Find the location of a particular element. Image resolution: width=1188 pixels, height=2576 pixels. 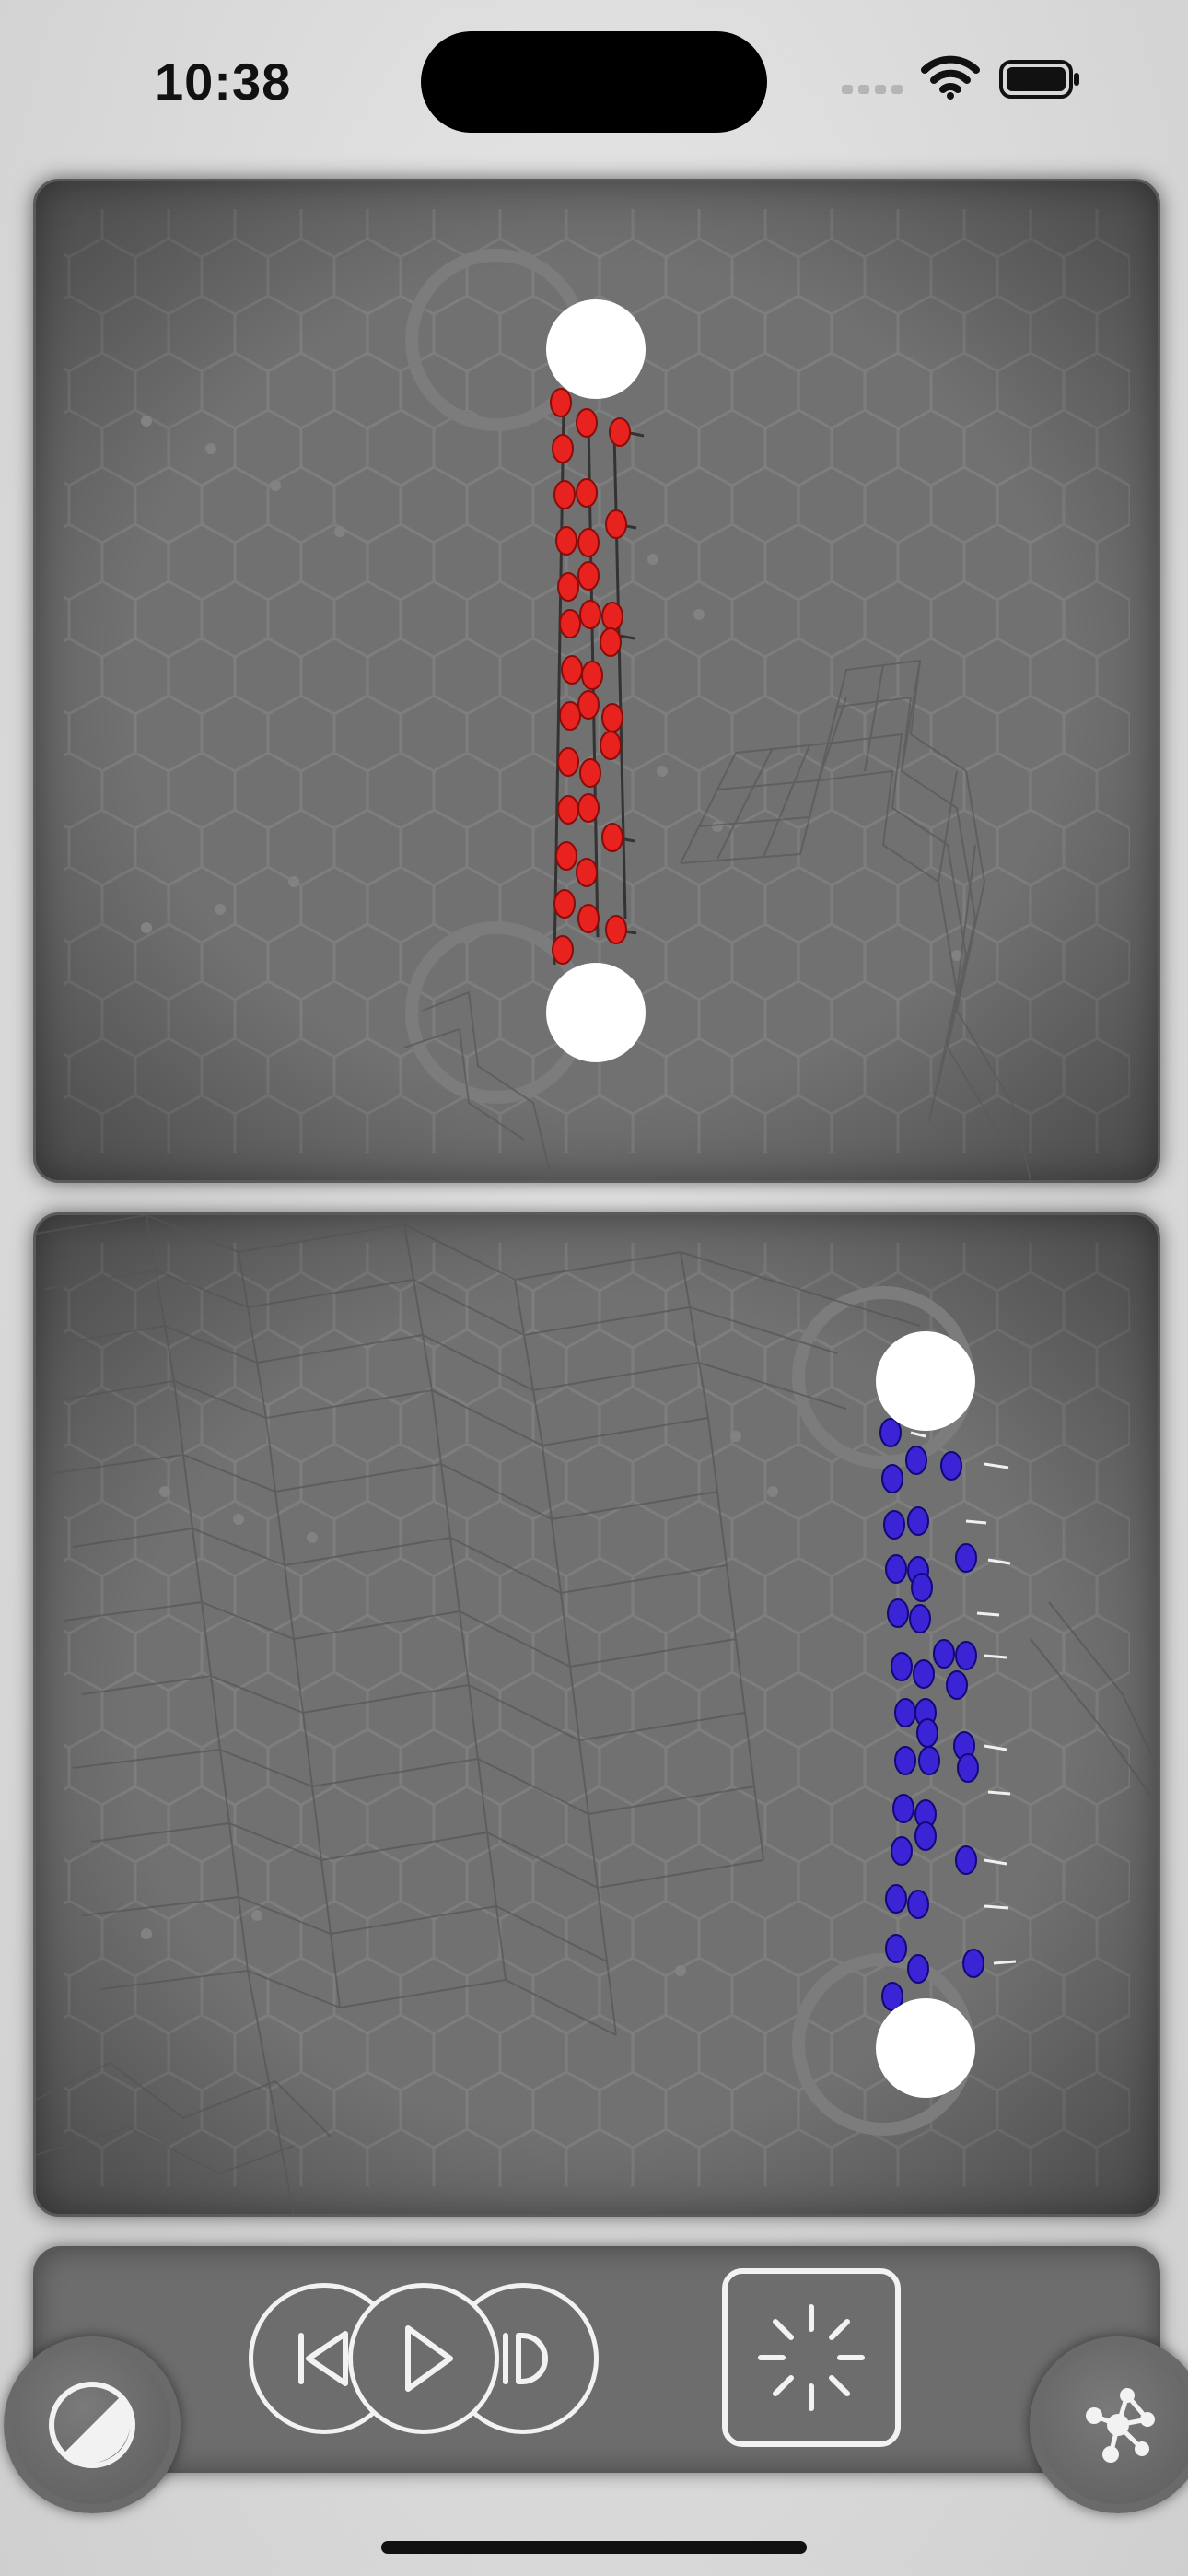

transport-controls is located at coordinates (424, 2358).